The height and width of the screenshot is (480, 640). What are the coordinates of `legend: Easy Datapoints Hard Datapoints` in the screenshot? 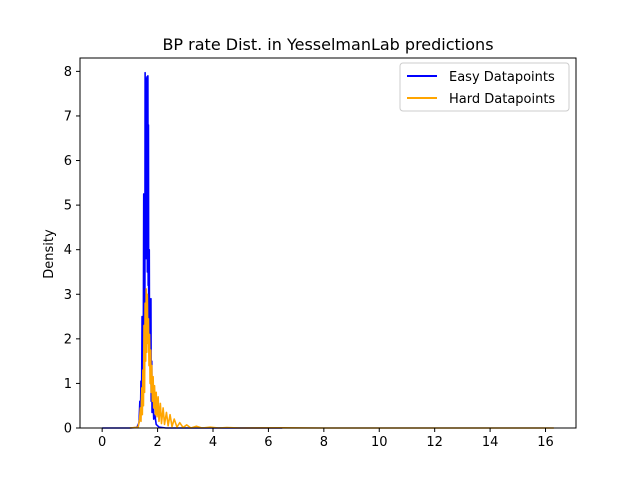 It's located at (484, 87).